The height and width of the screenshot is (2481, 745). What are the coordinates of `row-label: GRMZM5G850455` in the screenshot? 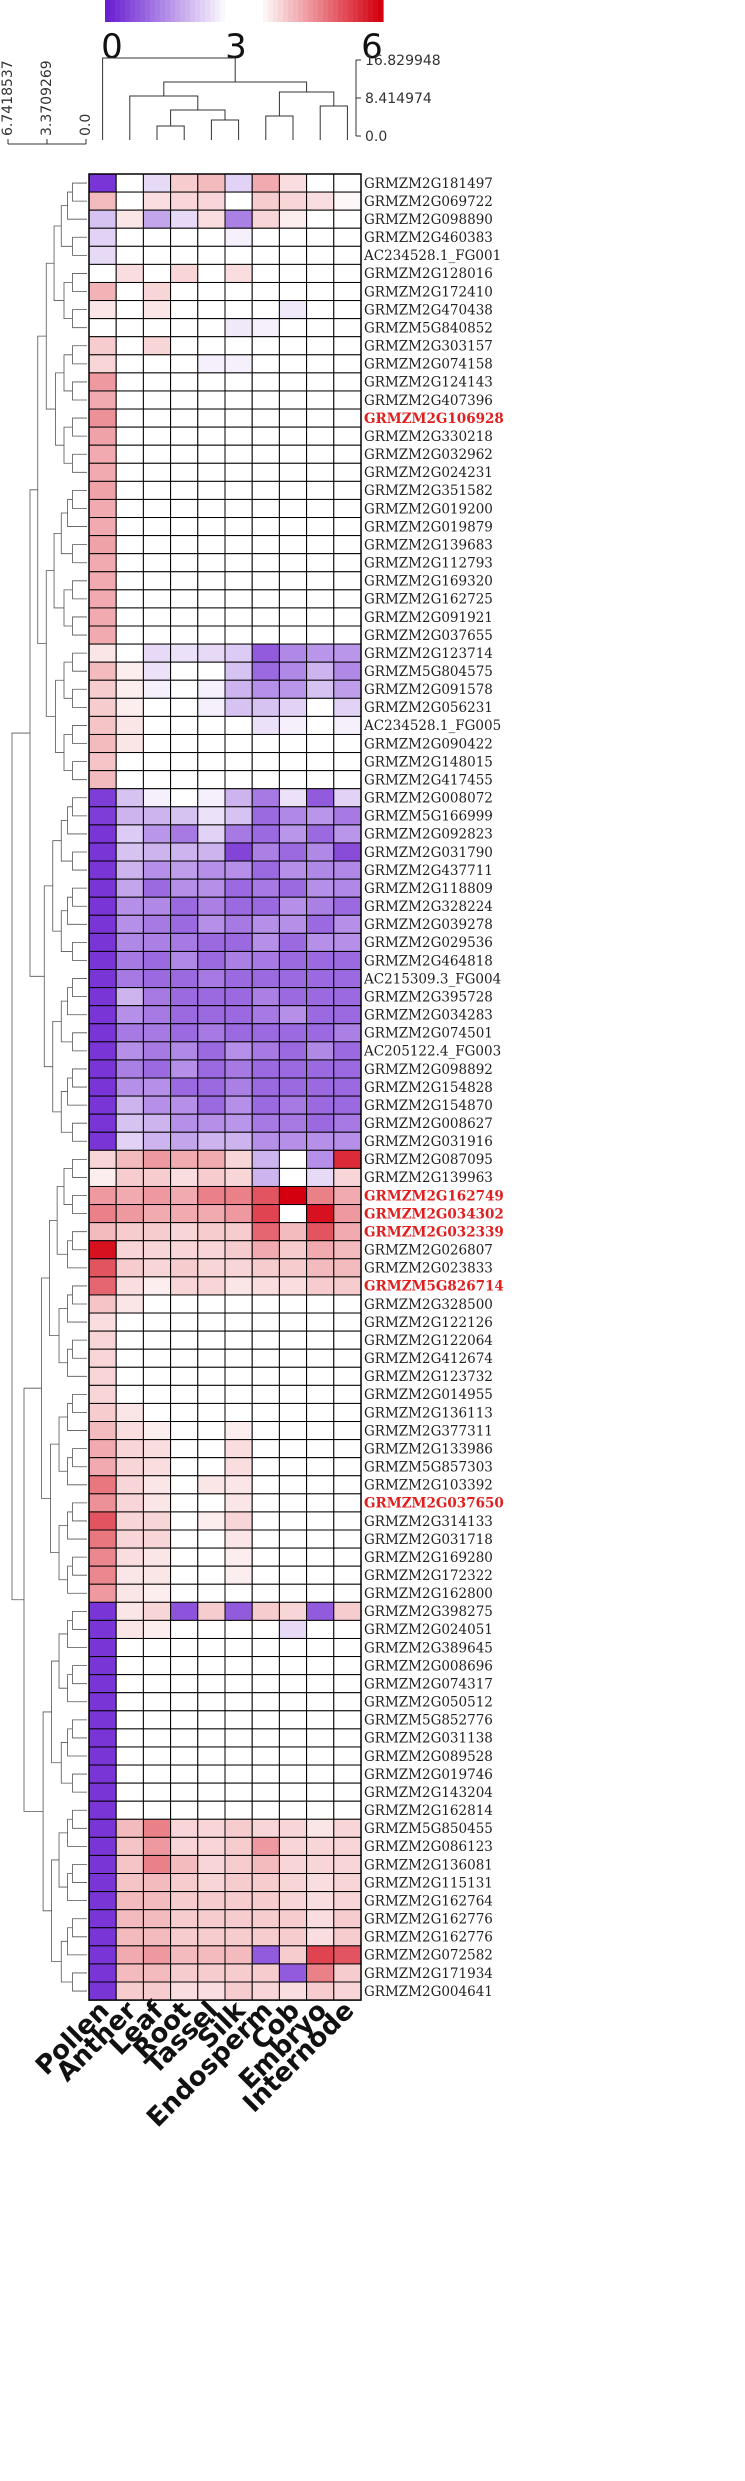 It's located at (428, 1829).